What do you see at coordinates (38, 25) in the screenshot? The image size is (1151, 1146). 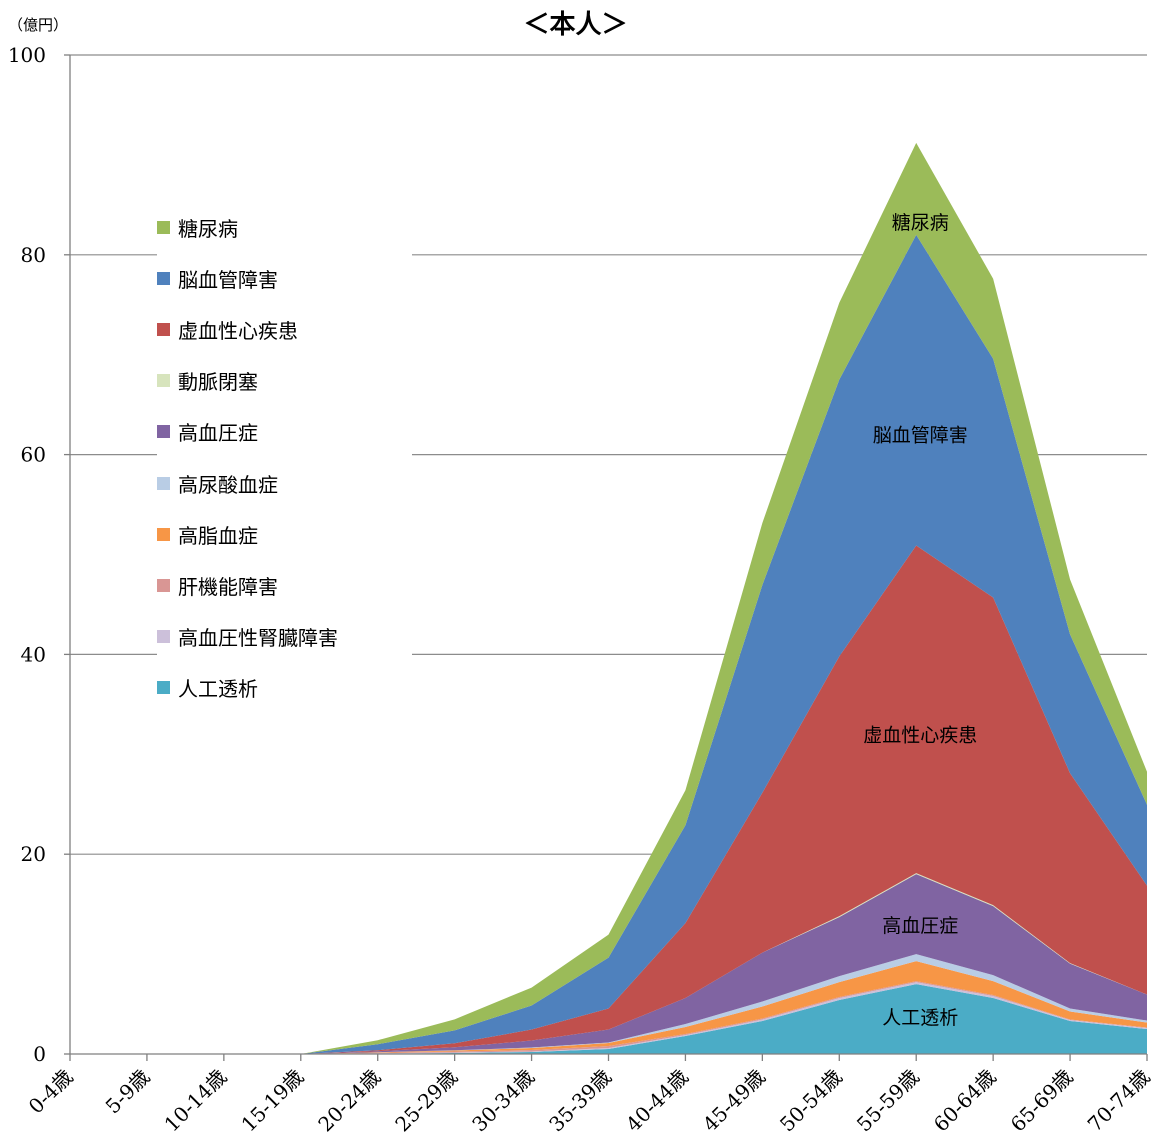 I see `y-axis-unit-label: （億円）` at bounding box center [38, 25].